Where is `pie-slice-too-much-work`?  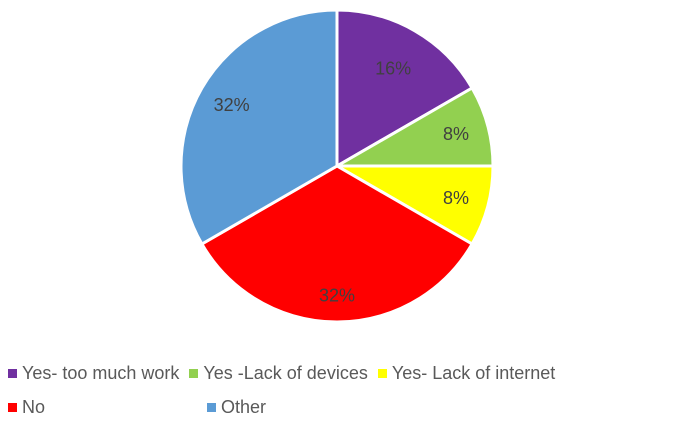 pie-slice-too-much-work is located at coordinates (405, 88).